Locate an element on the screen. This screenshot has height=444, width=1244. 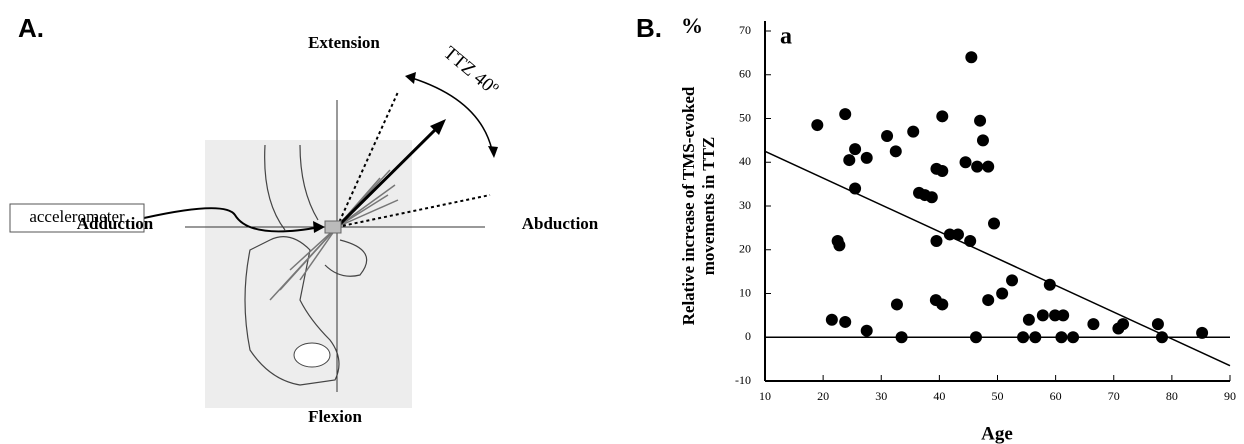
panel-label: A. is located at coordinates (31, 28).